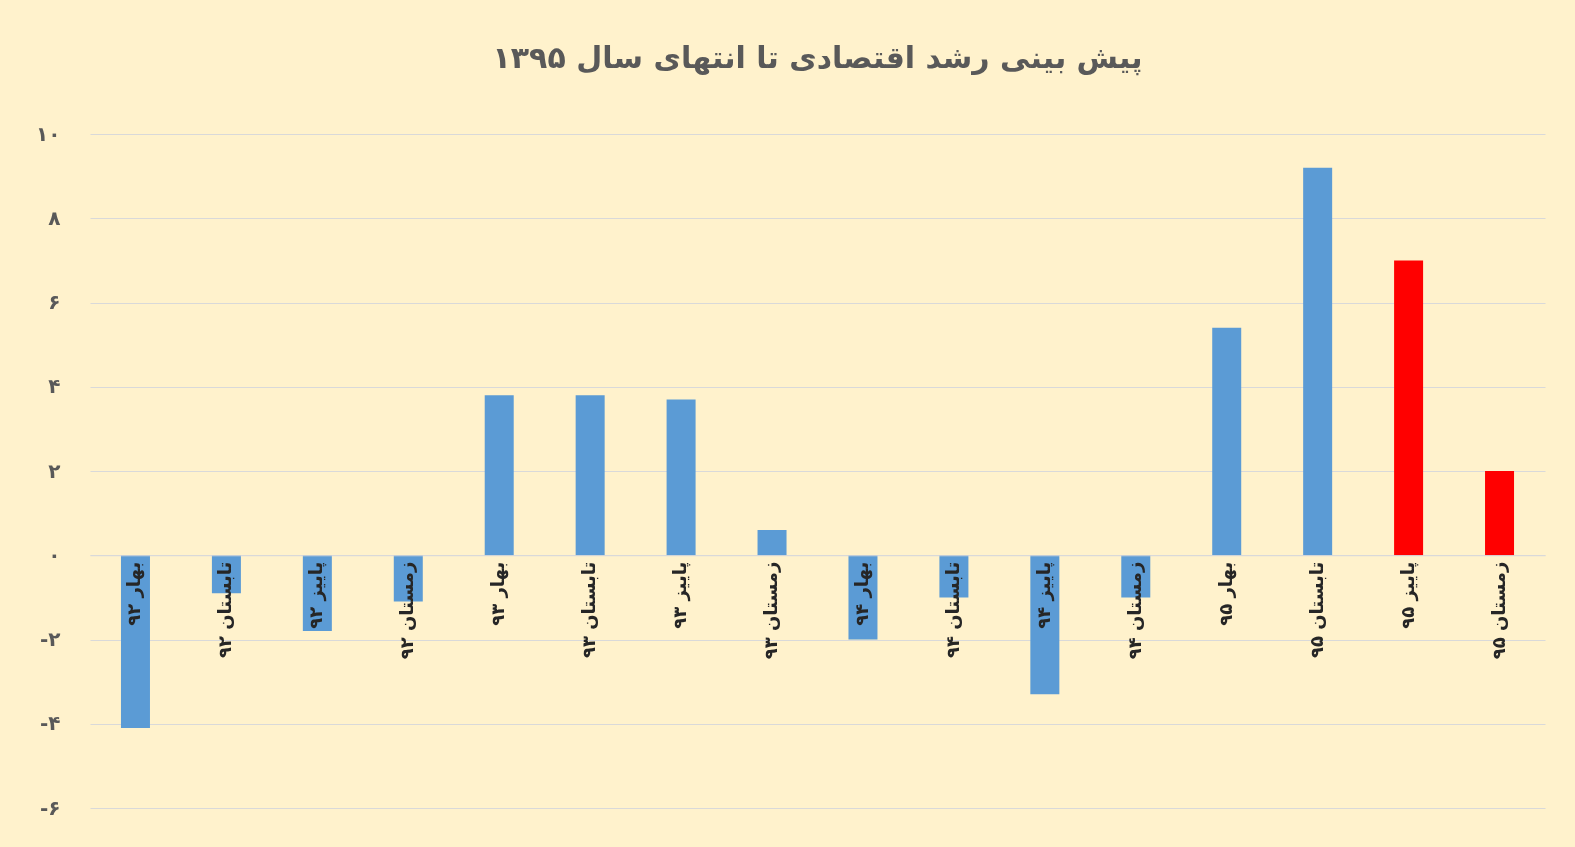 The image size is (1575, 847). I want to click on y-tick-label: ۰, so click(54, 554).